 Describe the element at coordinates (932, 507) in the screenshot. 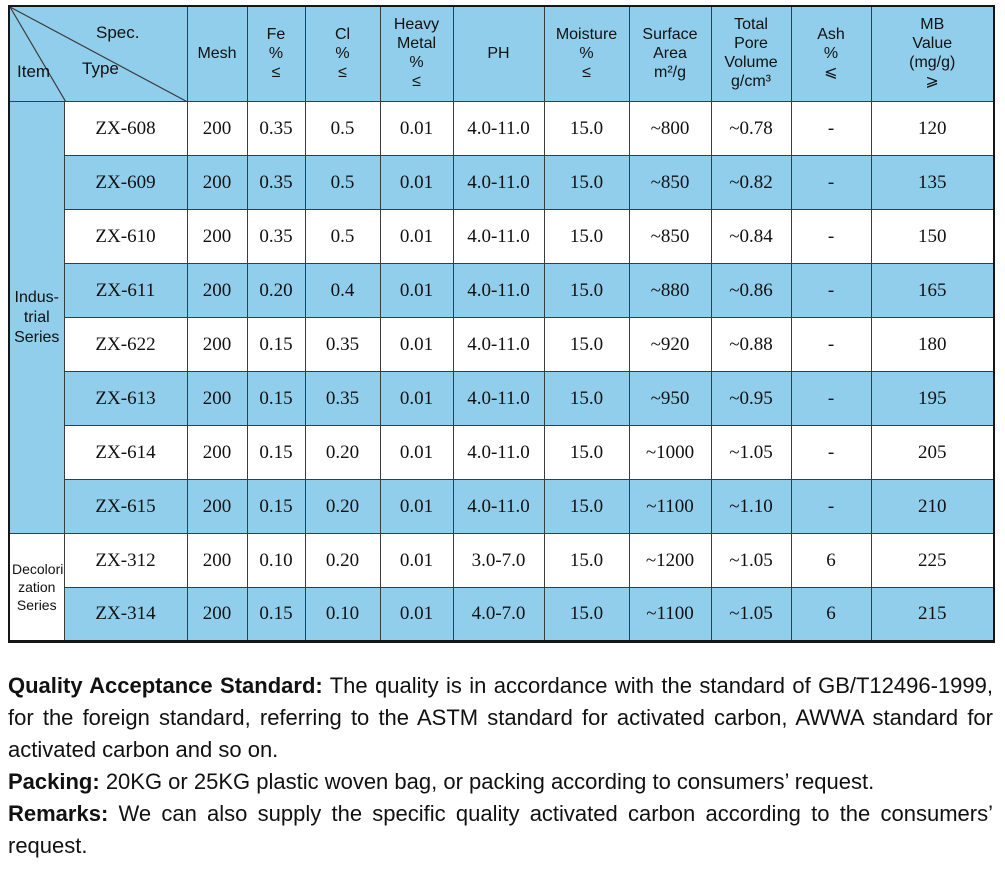

I see `value-cell: 210` at that location.